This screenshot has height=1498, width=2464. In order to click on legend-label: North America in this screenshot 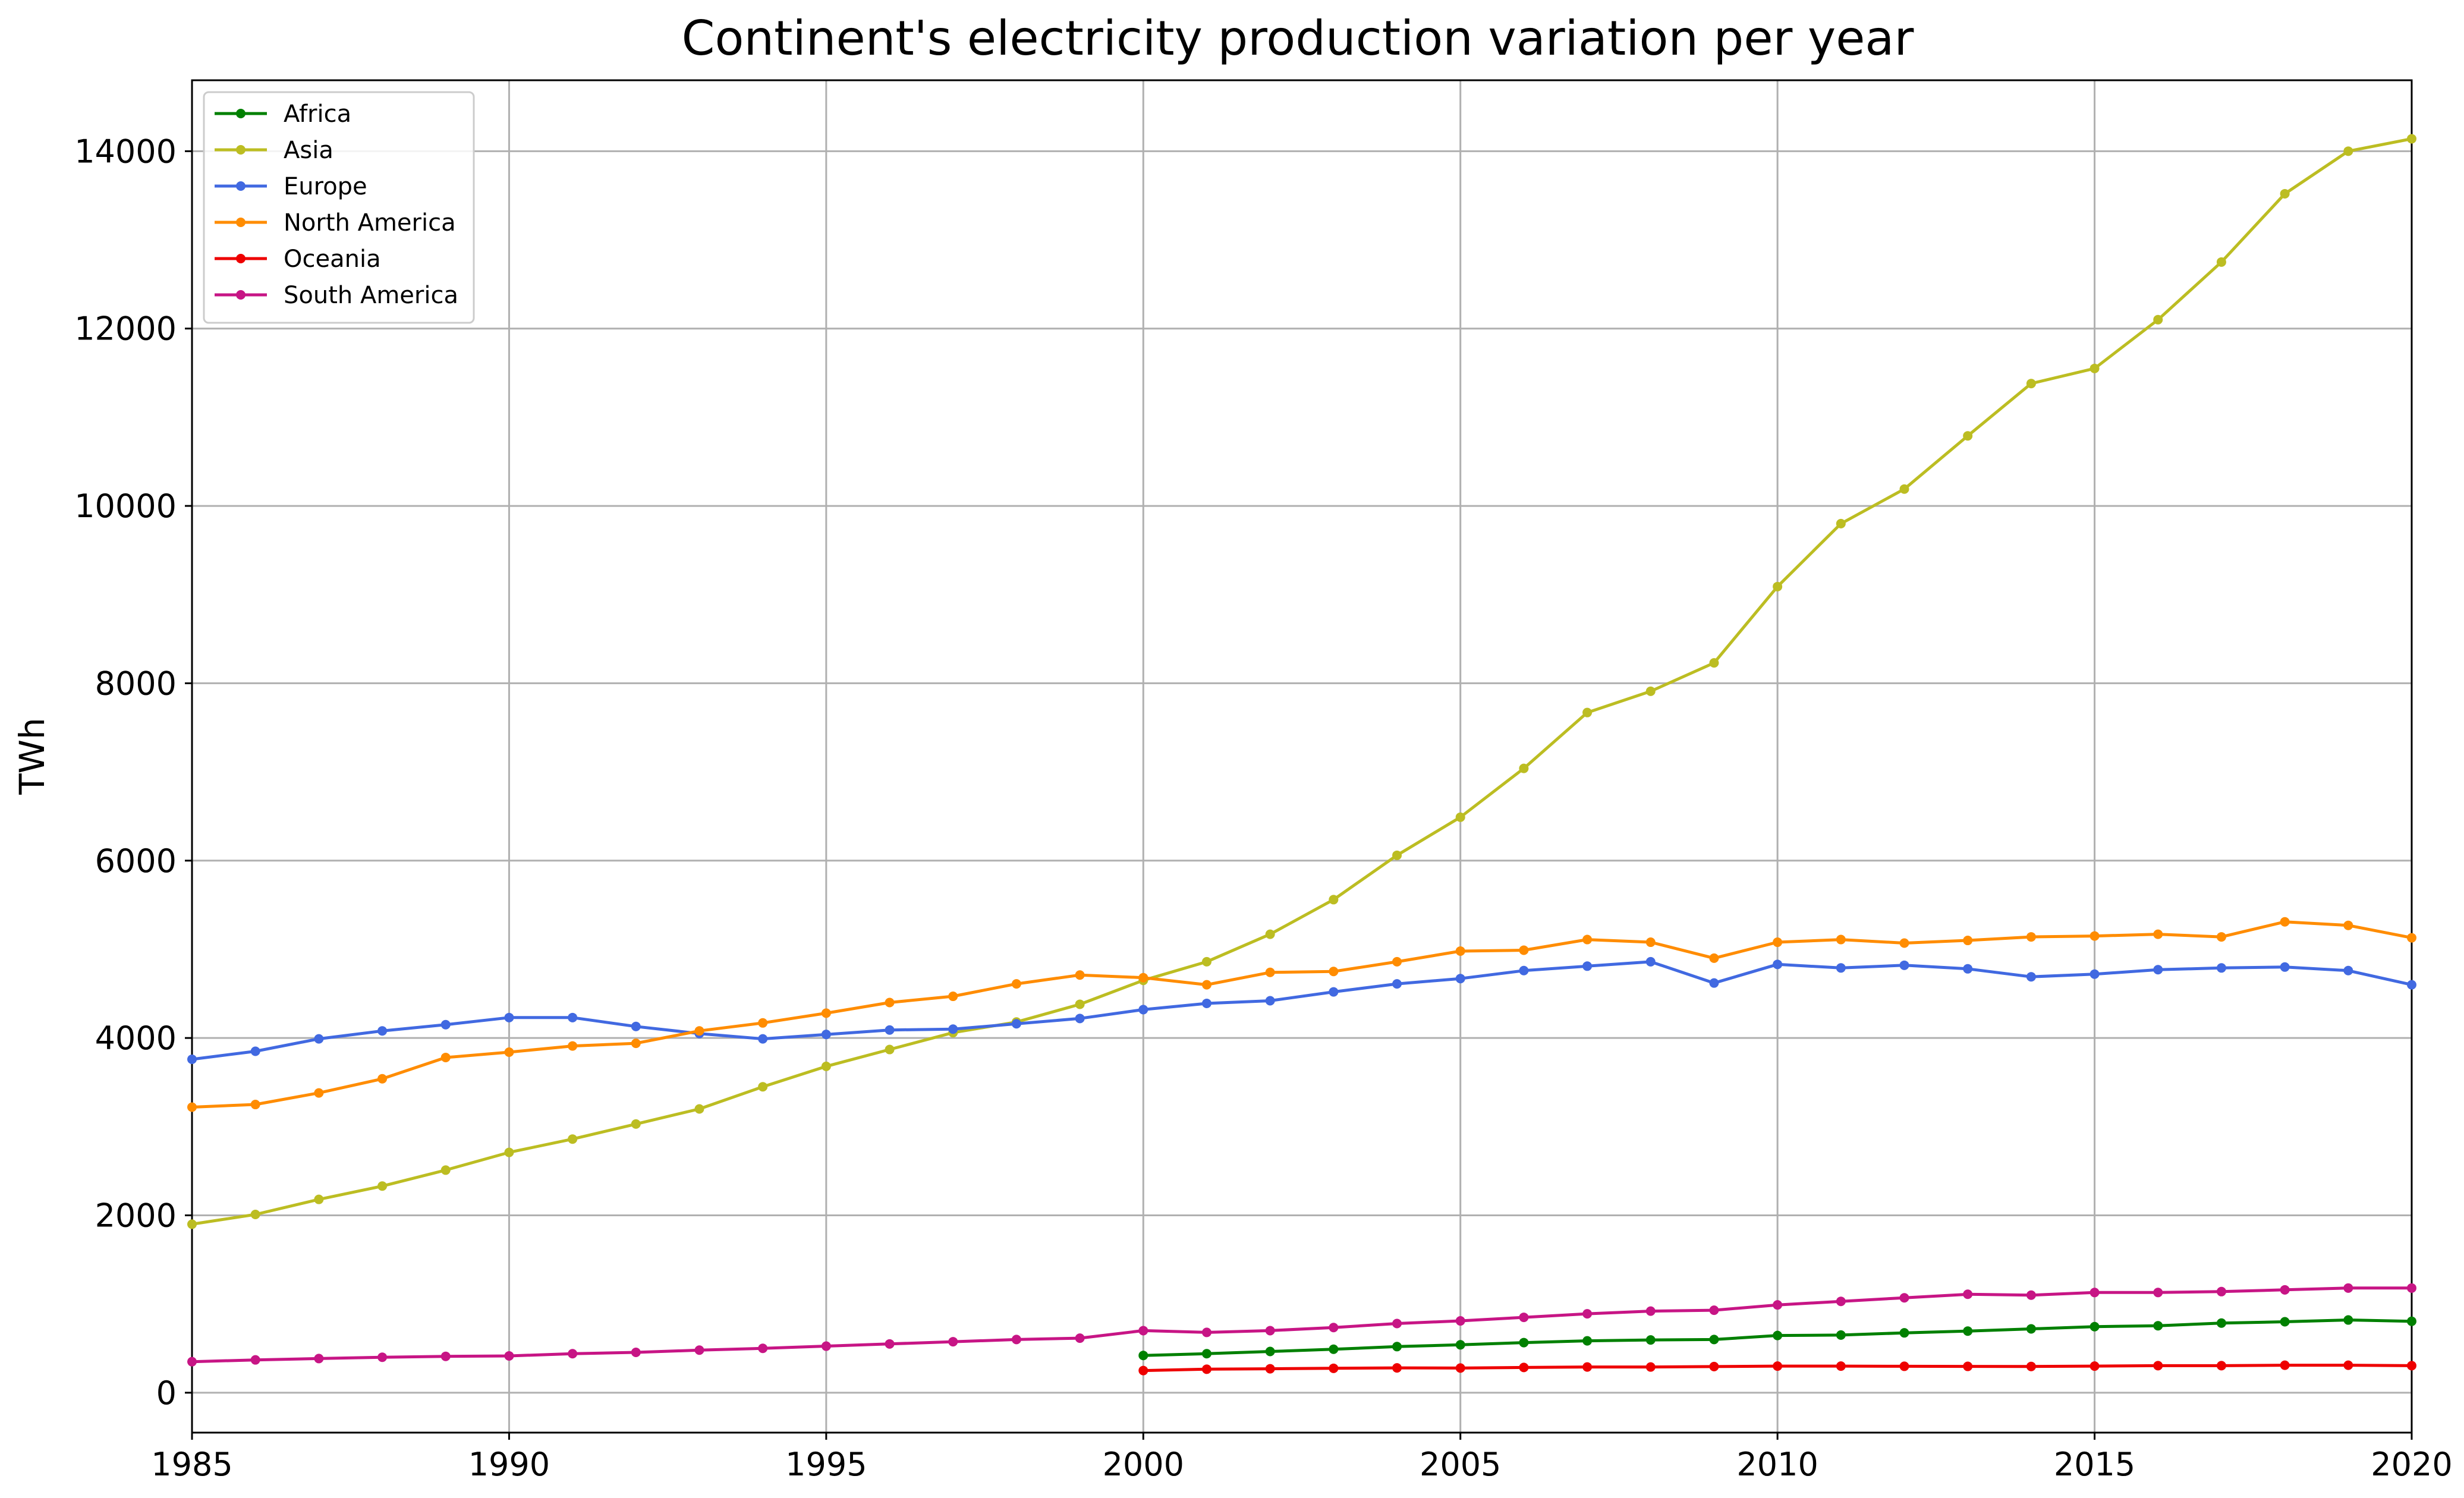, I will do `click(370, 223)`.